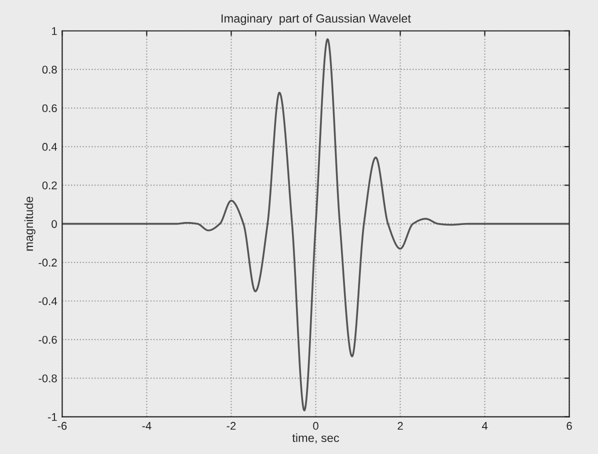 Image resolution: width=598 pixels, height=454 pixels. What do you see at coordinates (54, 224) in the screenshot?
I see `y-tick-label: 0` at bounding box center [54, 224].